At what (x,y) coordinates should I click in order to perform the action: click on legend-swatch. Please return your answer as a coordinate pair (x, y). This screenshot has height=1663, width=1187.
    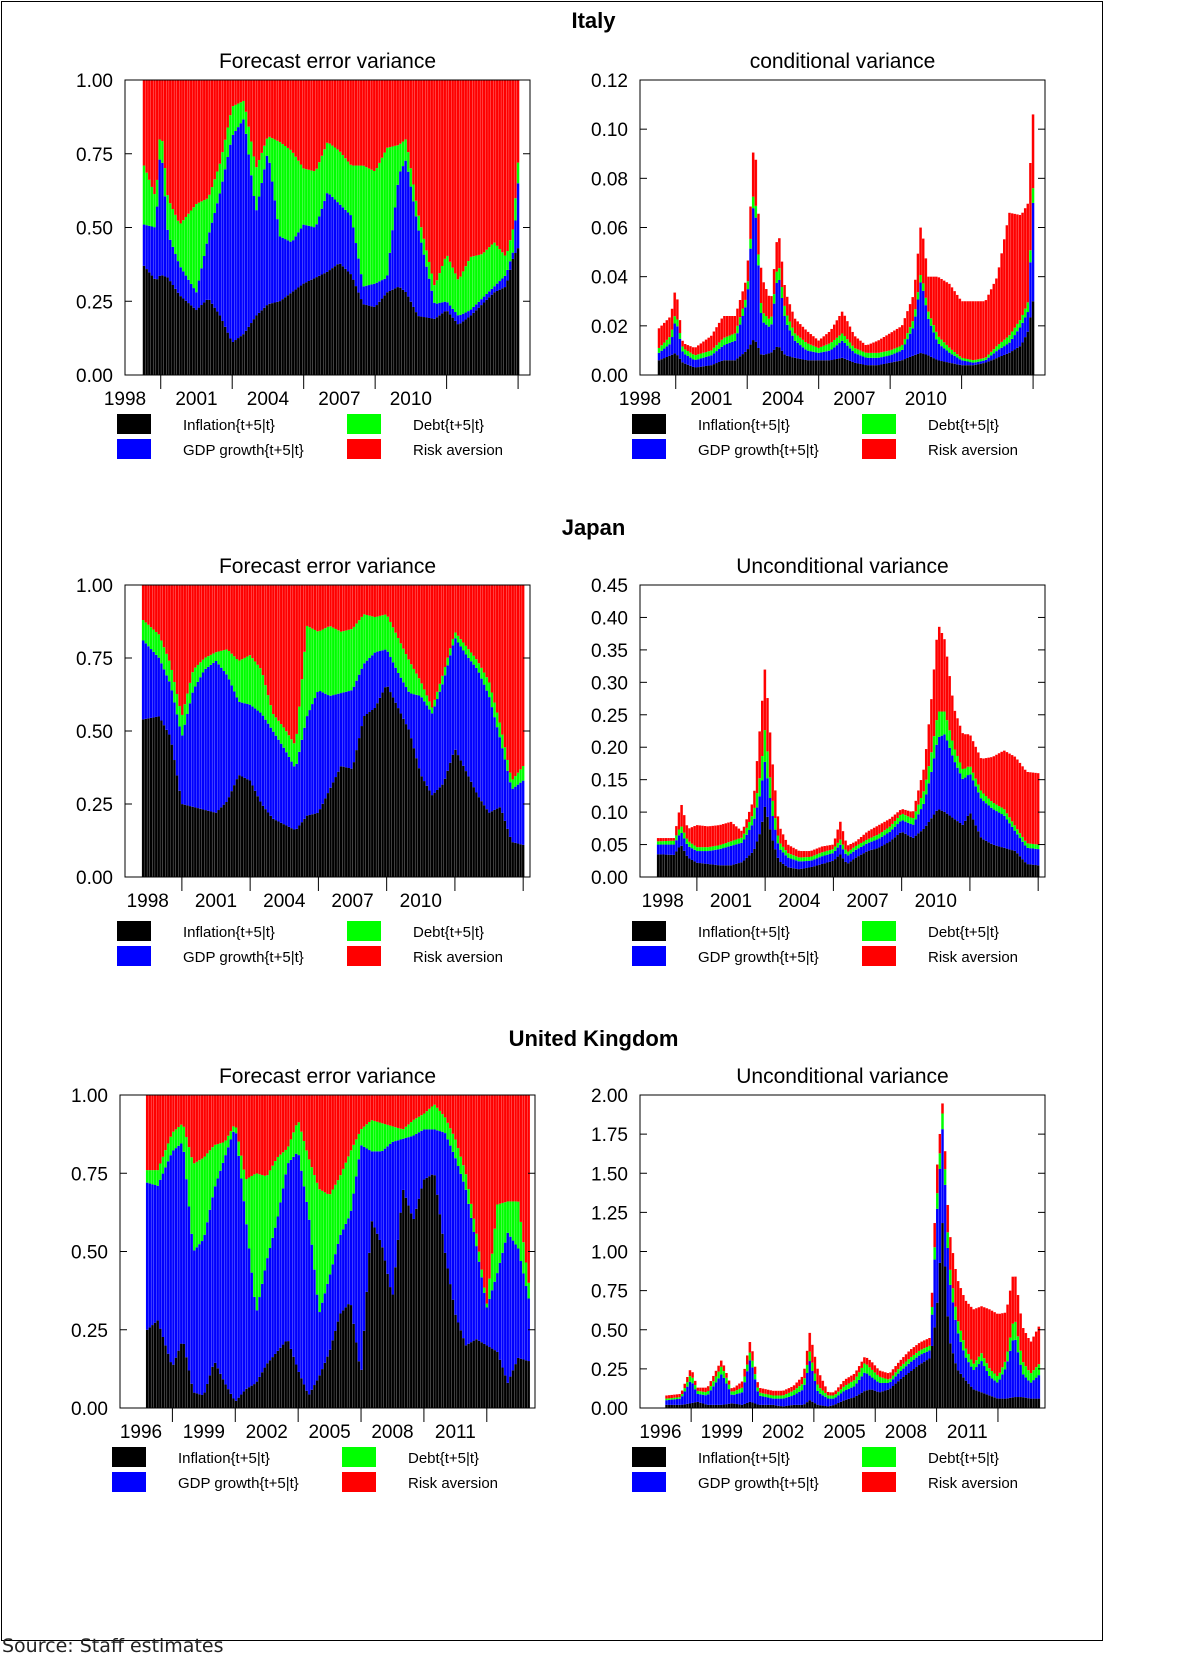
    Looking at the image, I should click on (364, 449).